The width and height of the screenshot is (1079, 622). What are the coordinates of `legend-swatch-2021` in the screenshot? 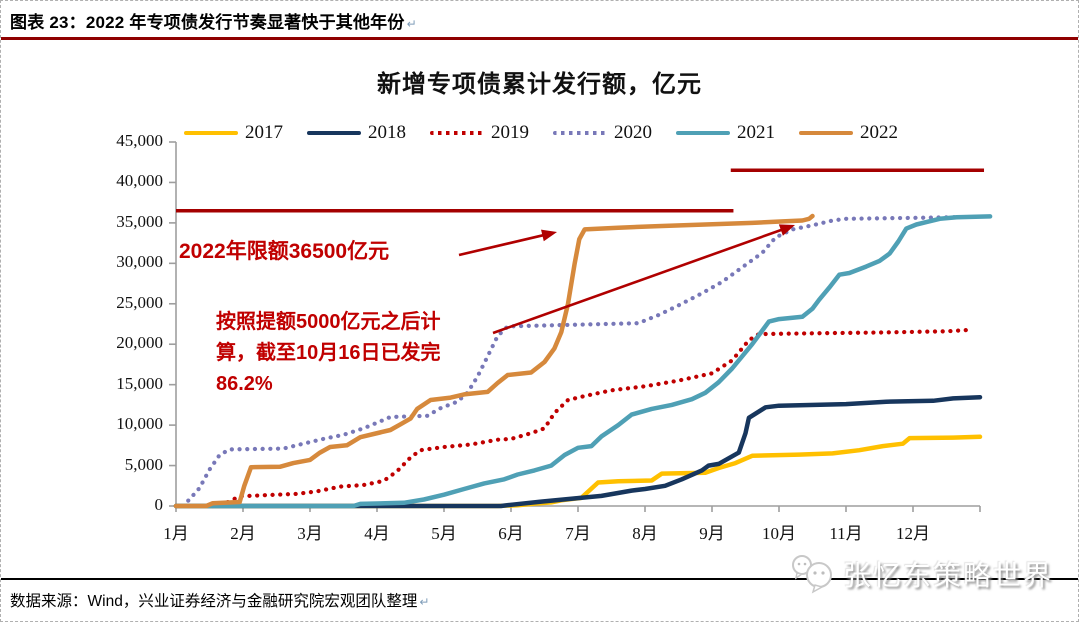 It's located at (703, 133).